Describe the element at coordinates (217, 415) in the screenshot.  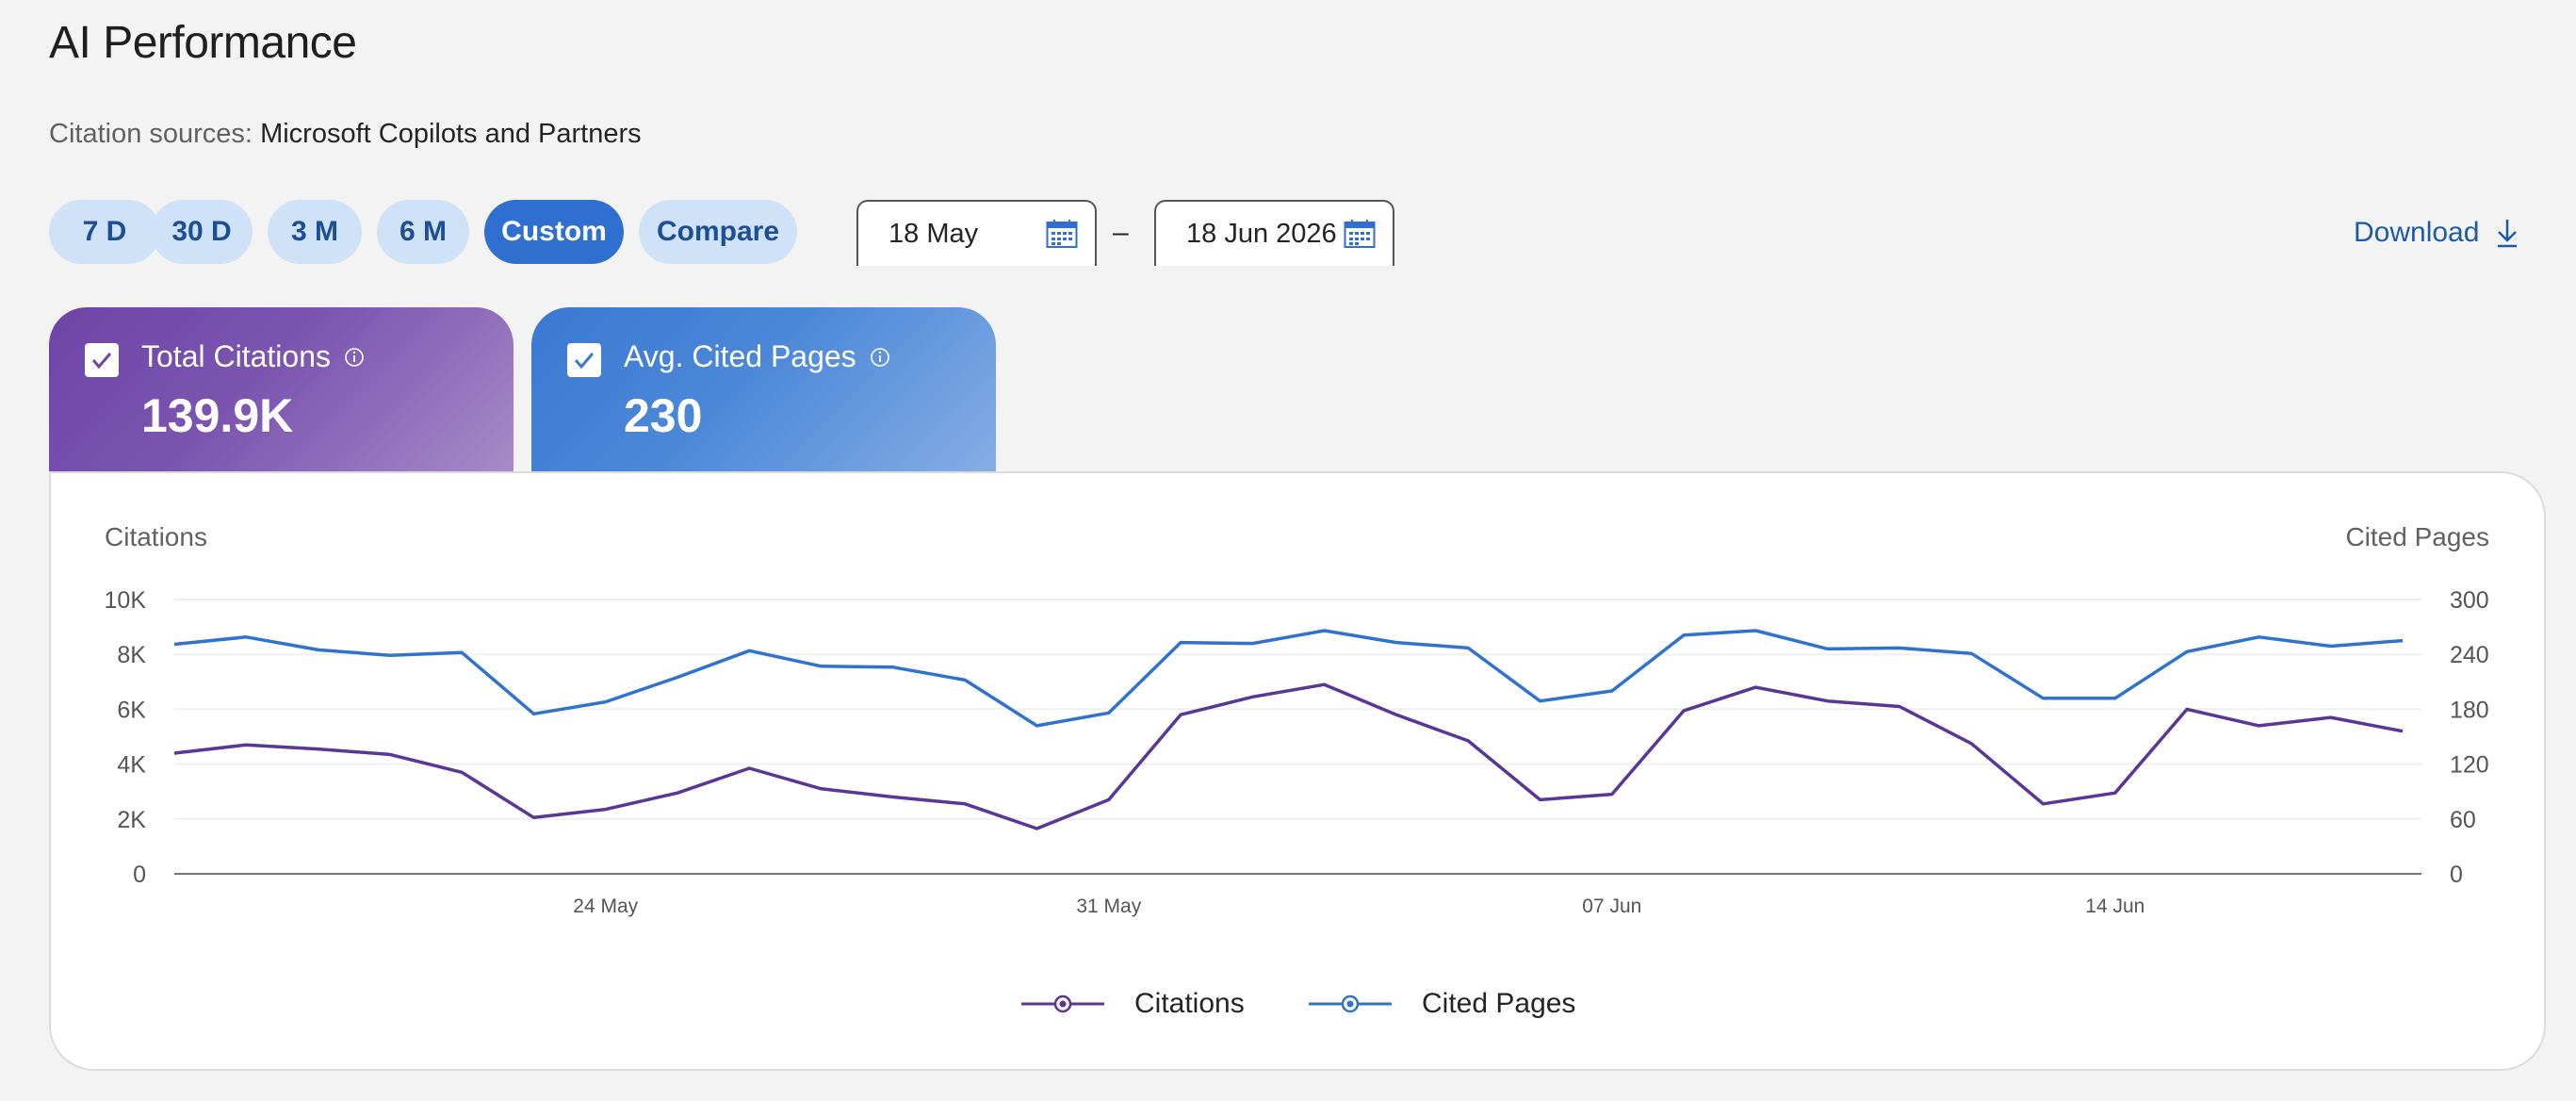
I see `total-citations-value: 139.9K` at that location.